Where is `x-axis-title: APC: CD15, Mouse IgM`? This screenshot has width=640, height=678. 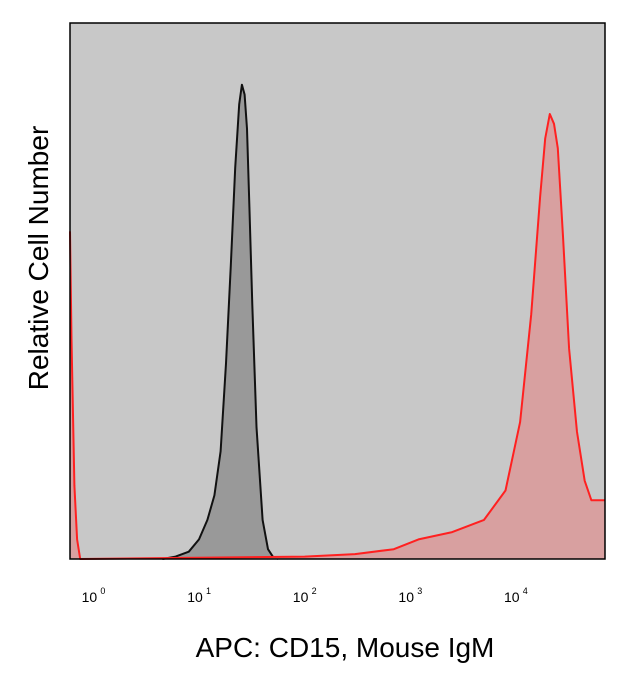
x-axis-title: APC: CD15, Mouse IgM is located at coordinates (345, 647).